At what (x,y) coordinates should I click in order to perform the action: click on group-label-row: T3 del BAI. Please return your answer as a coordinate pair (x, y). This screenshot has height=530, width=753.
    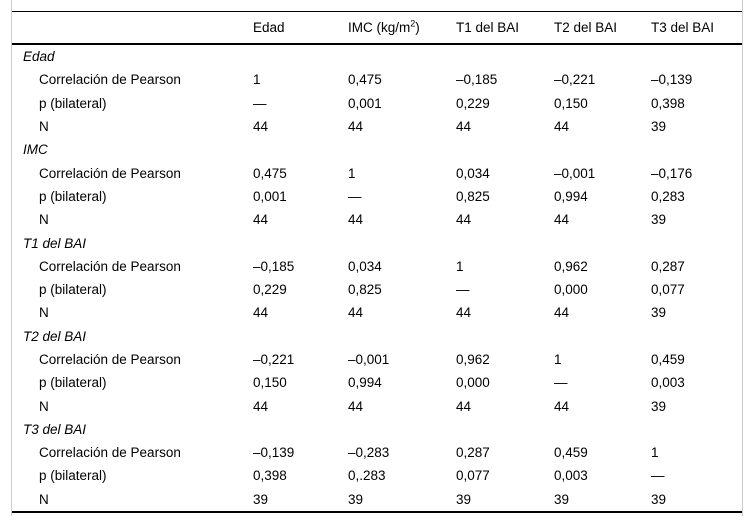
    Looking at the image, I should click on (377, 429).